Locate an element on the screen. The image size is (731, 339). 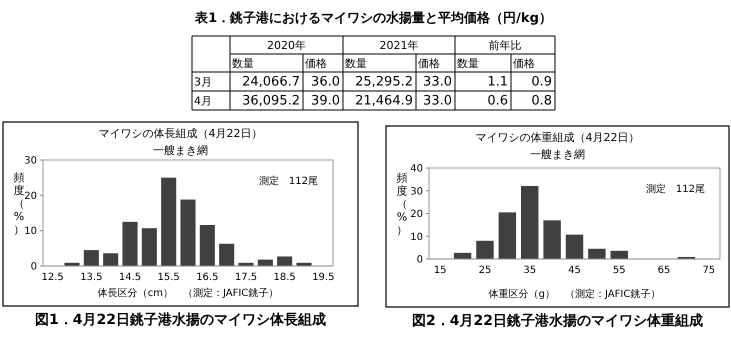
text: 1.1 is located at coordinates (497, 82).